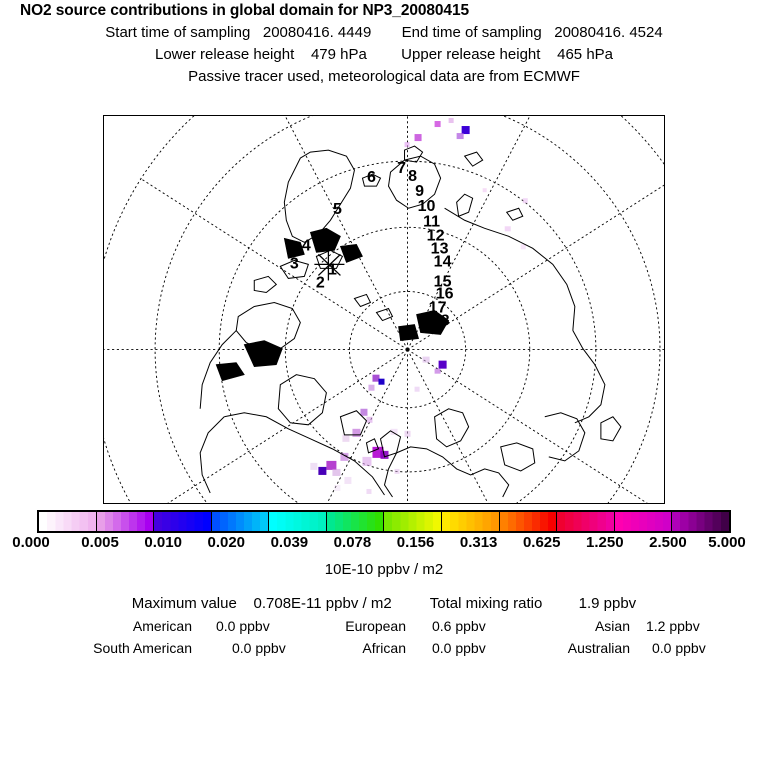 The width and height of the screenshot is (768, 768). What do you see at coordinates (679, 648) in the screenshot?
I see `region-value-australian: 0.0 ppbv` at bounding box center [679, 648].